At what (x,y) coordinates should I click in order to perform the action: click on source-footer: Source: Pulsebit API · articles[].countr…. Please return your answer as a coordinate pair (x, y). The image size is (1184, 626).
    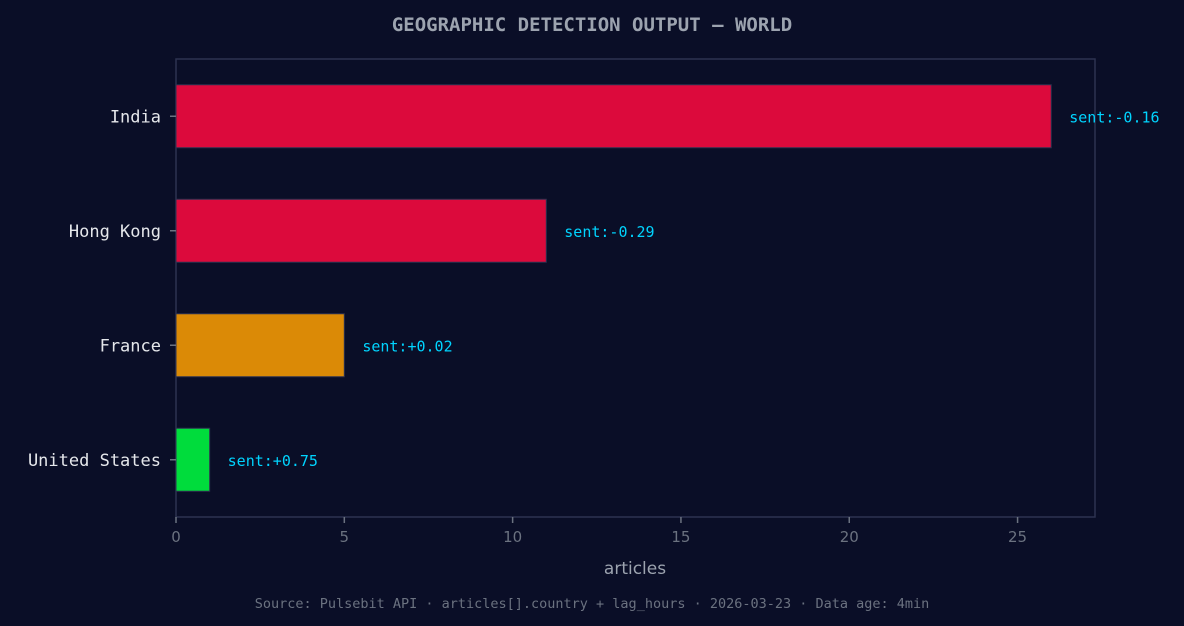
    Looking at the image, I should click on (592, 604).